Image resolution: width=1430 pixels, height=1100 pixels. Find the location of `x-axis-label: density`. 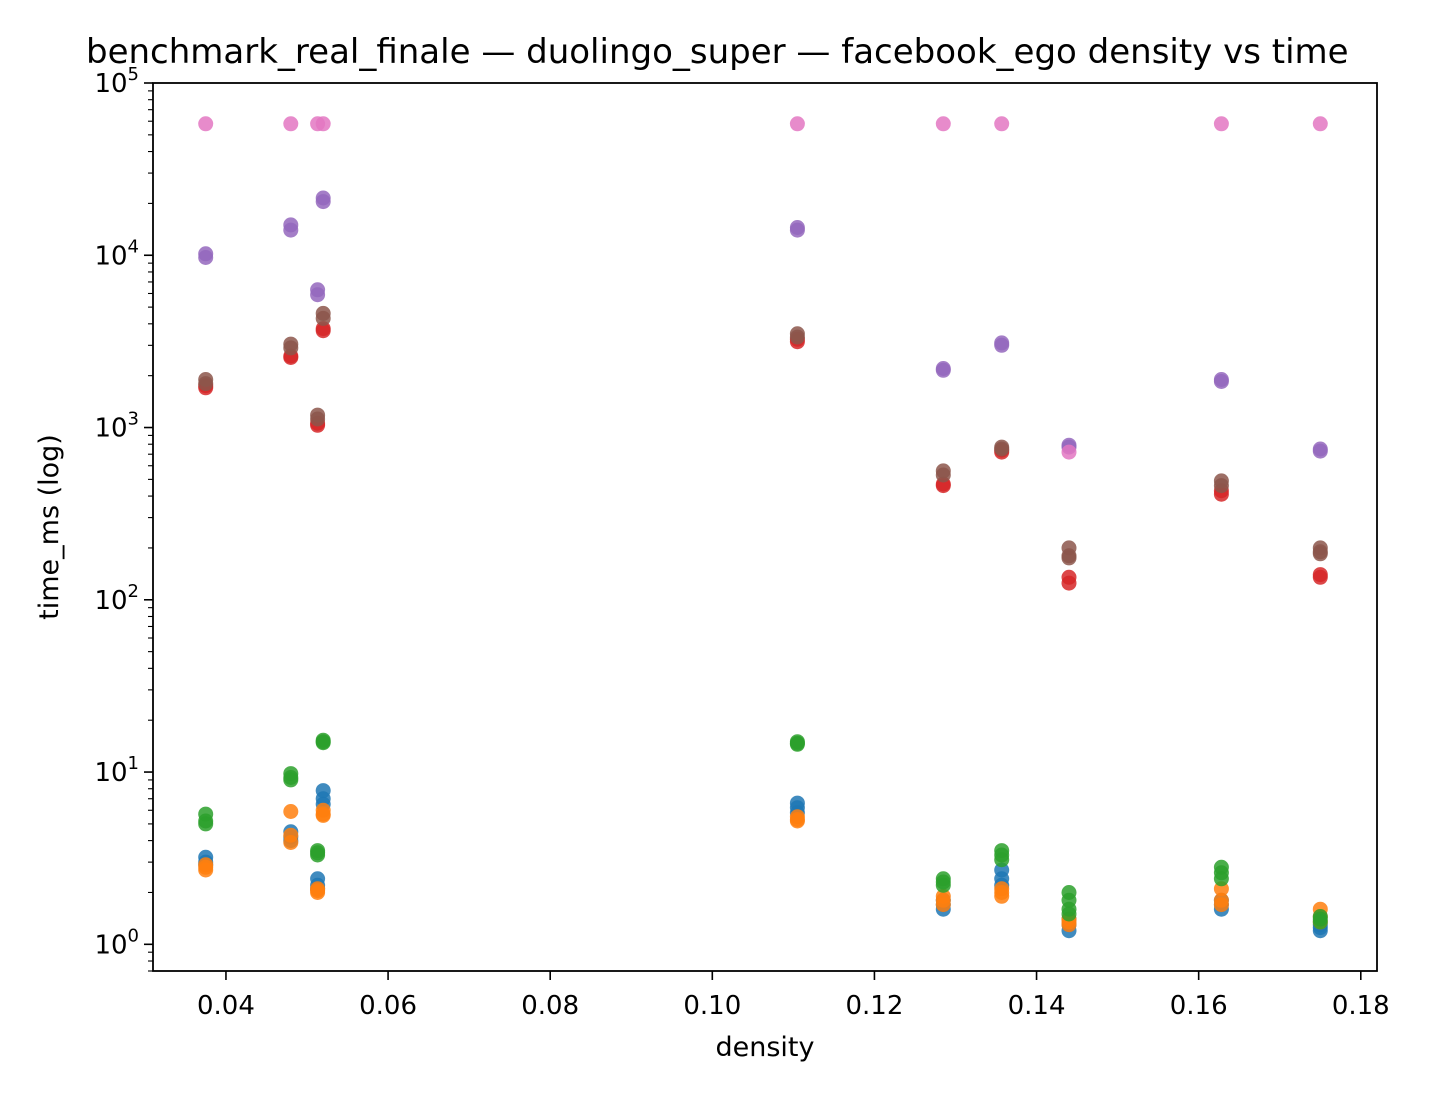

x-axis-label: density is located at coordinates (765, 1047).